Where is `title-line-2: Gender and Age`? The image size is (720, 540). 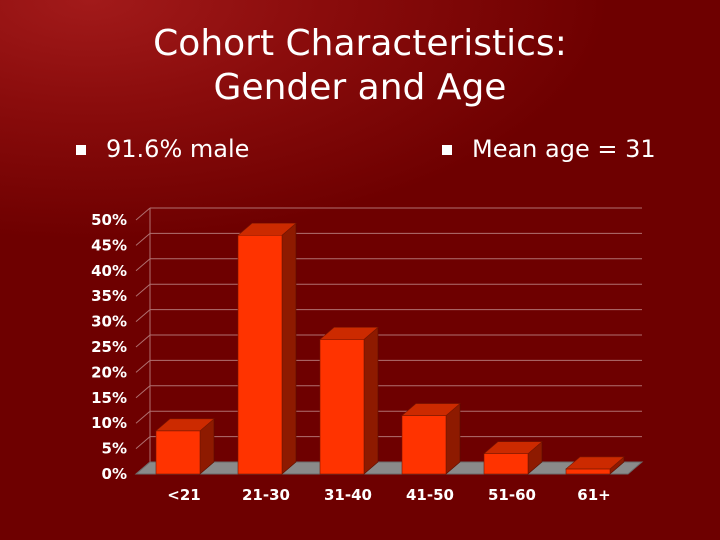
title-line-2: Gender and Age is located at coordinates (360, 87).